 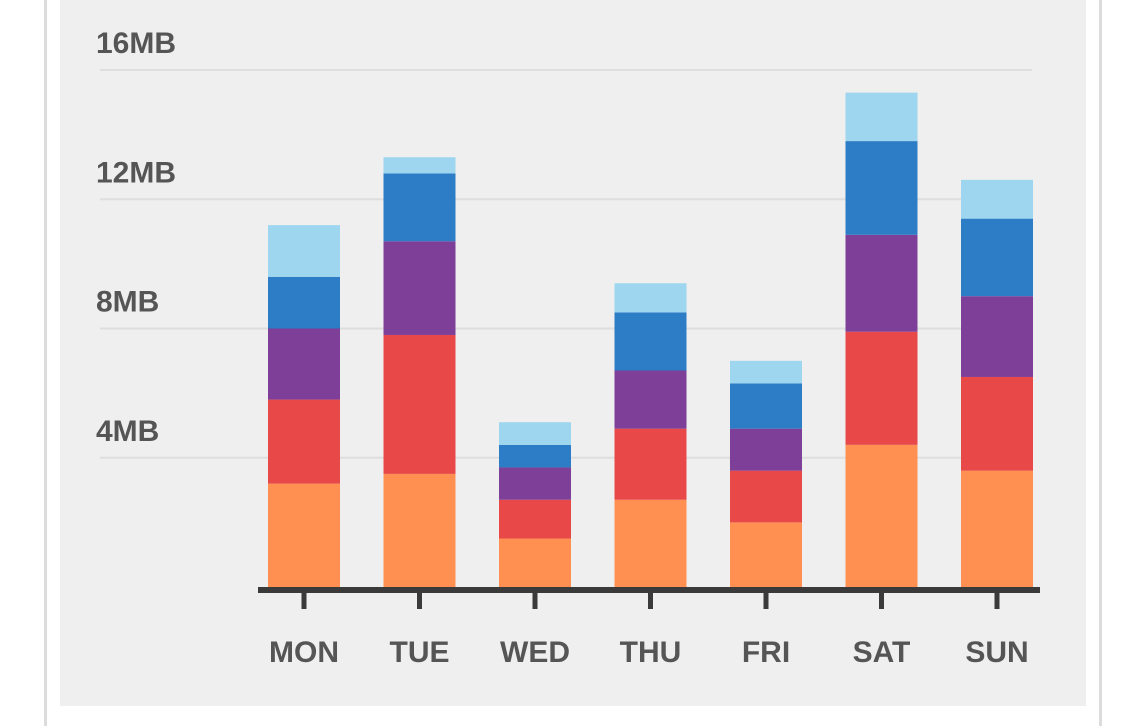 I want to click on y-tick-label: 4MB, so click(x=127, y=431).